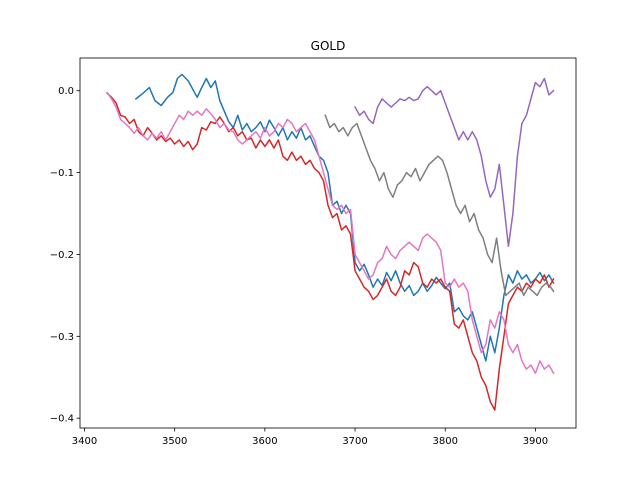 The image size is (640, 480). What do you see at coordinates (62, 337) in the screenshot?
I see `y-tick-label: −0.3` at bounding box center [62, 337].